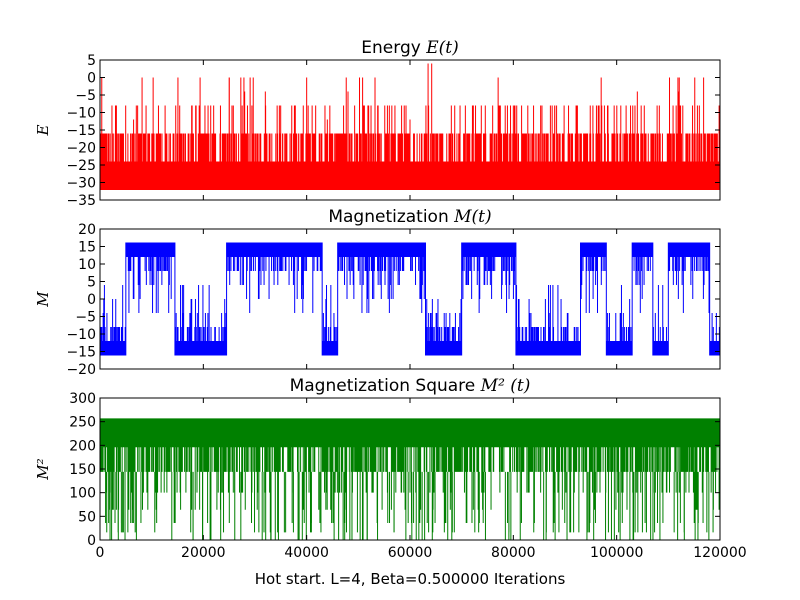 Image resolution: width=800 pixels, height=600 pixels. What do you see at coordinates (82, 399) in the screenshot?
I see `y-tick-label: 300` at bounding box center [82, 399].